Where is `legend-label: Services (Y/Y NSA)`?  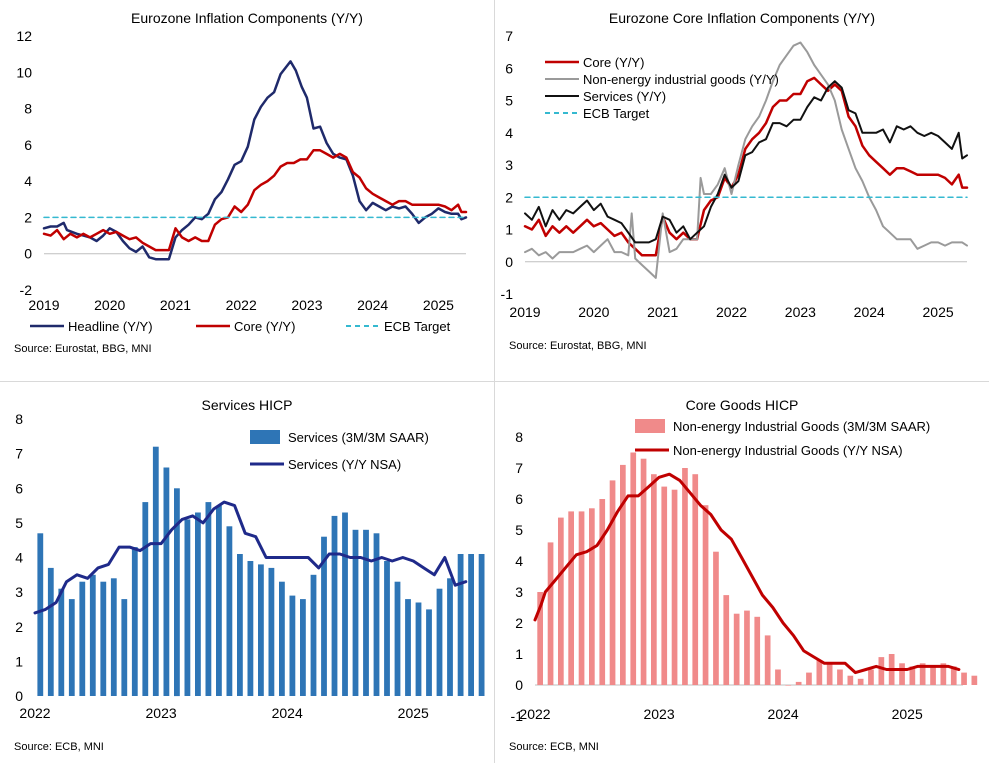
legend-label: Services (Y/Y NSA) is located at coordinates (344, 464).